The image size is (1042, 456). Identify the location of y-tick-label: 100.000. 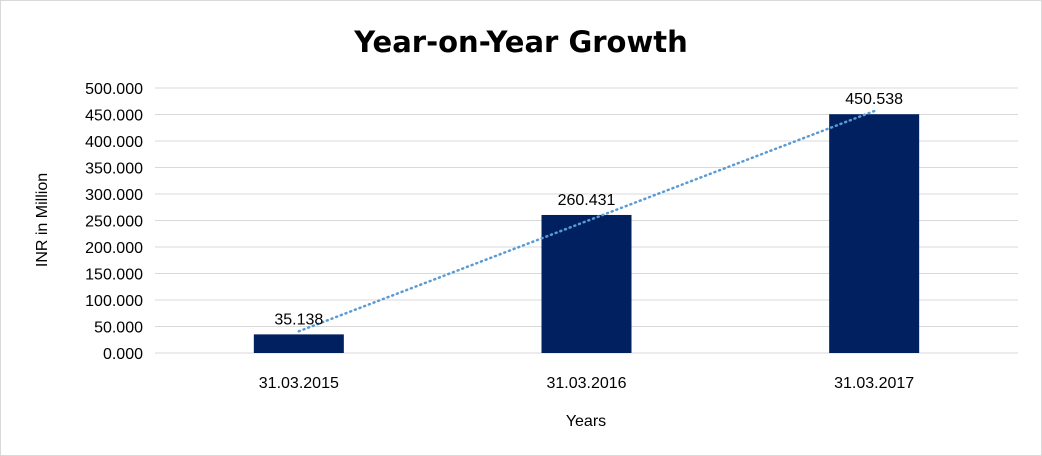
(114, 301).